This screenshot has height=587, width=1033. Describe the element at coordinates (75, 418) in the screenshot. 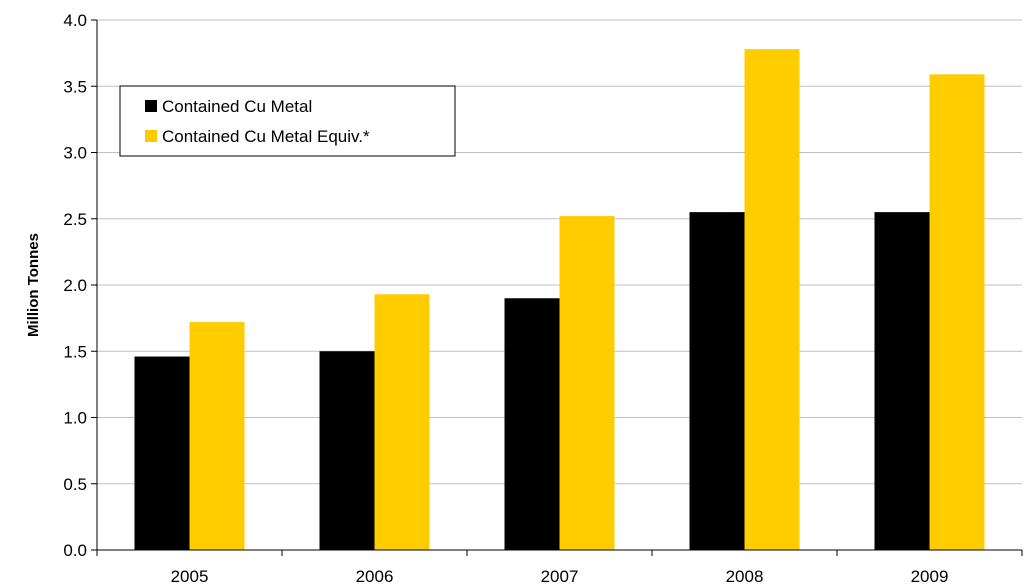

I see `y-tick-label: 1.0` at that location.